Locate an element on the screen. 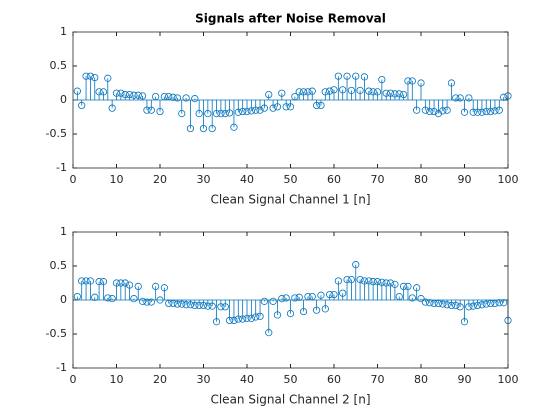 This screenshot has height=420, width=560. x-tick-label: 80 is located at coordinates (421, 179).